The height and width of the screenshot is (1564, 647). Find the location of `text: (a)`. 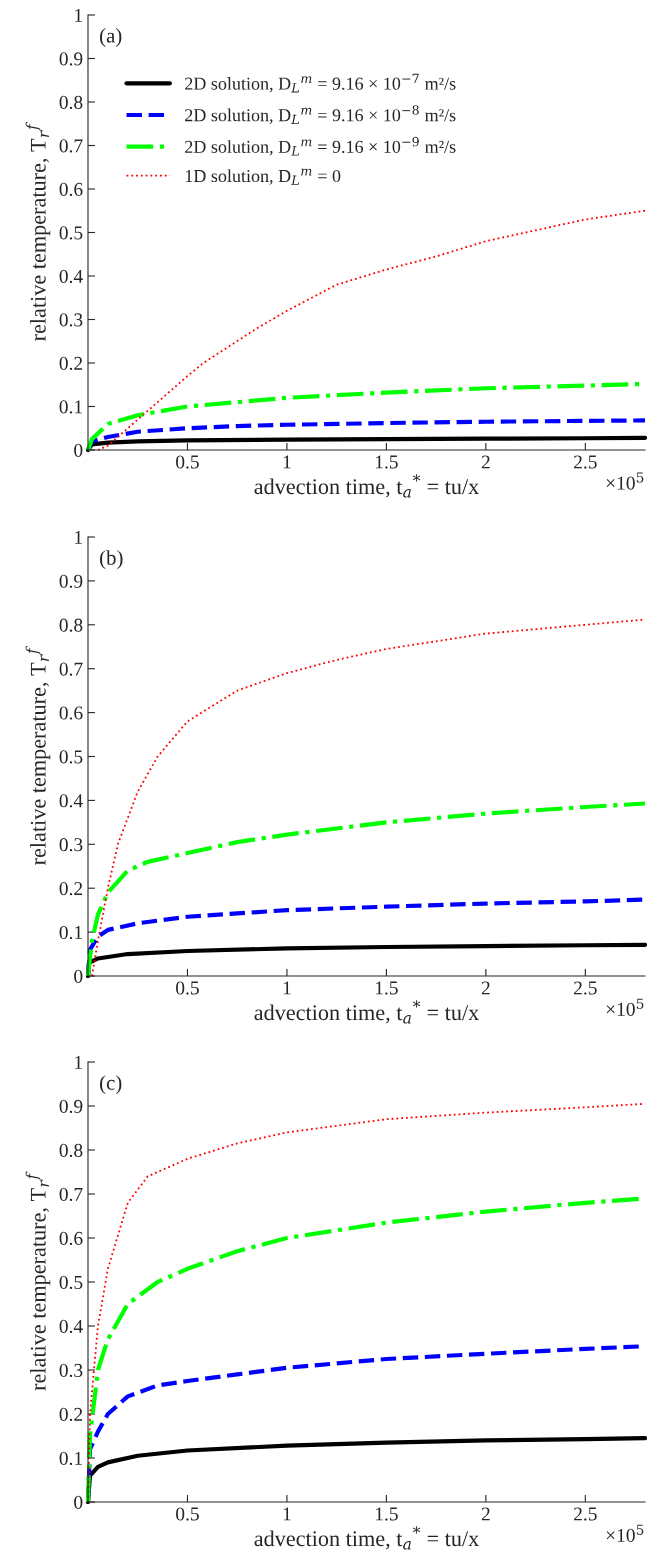

text: (a) is located at coordinates (111, 37).